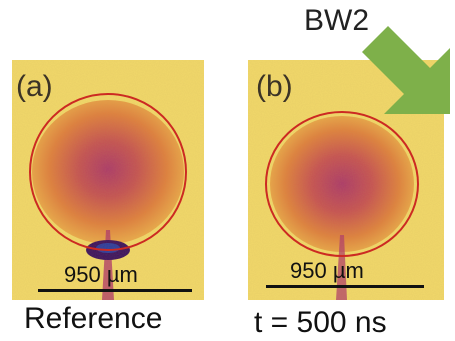 The image size is (455, 341). I want to click on panel-a-label: (a), so click(34, 86).